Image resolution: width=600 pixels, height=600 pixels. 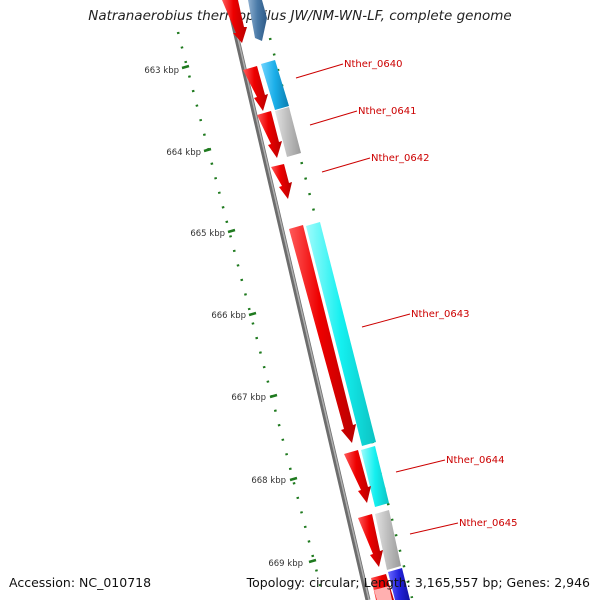 What do you see at coordinates (207, 234) in the screenshot?
I see `axis-tick-label: 665 kbp` at bounding box center [207, 234].